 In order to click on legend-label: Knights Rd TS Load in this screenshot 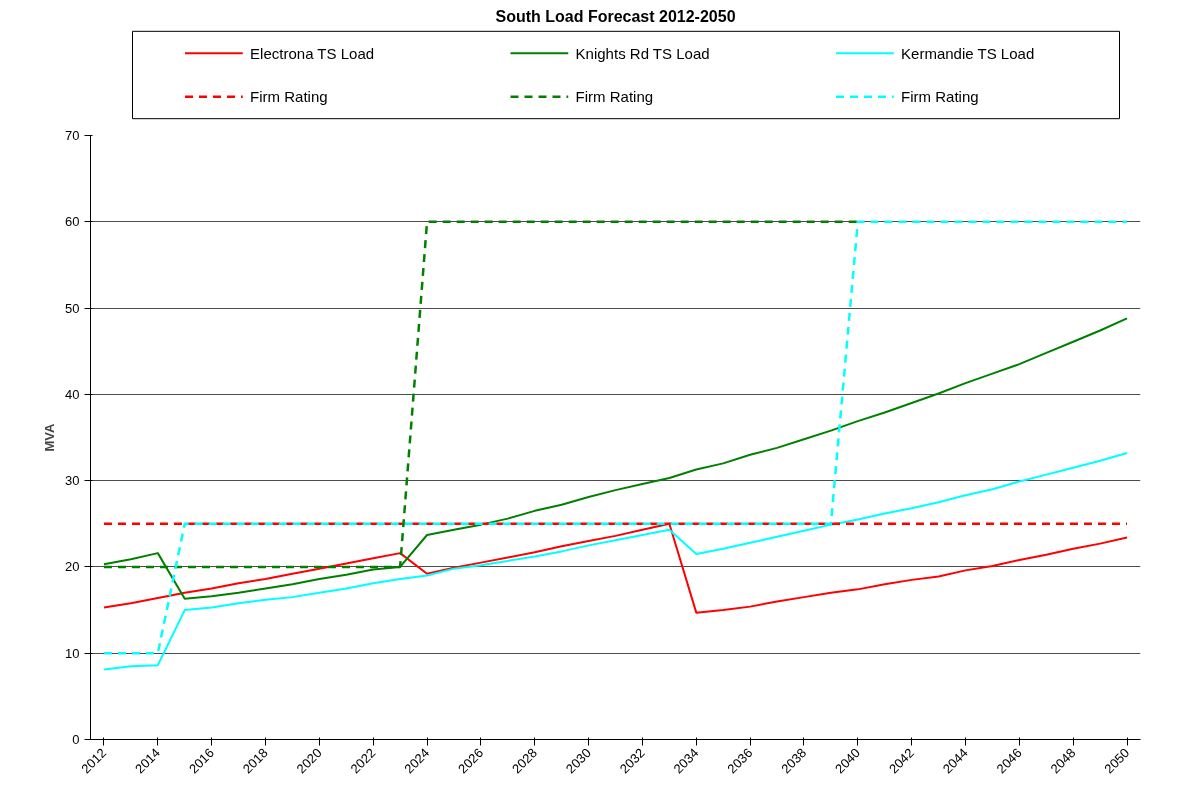, I will do `click(642, 53)`.